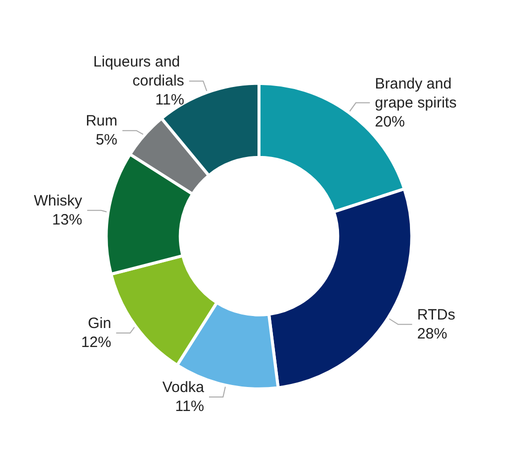 This screenshot has width=518, height=463. I want to click on slice-label: Rum, so click(102, 121).